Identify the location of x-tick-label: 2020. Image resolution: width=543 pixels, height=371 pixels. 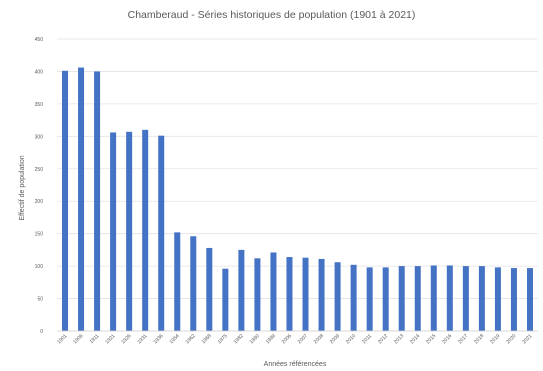
(511, 339).